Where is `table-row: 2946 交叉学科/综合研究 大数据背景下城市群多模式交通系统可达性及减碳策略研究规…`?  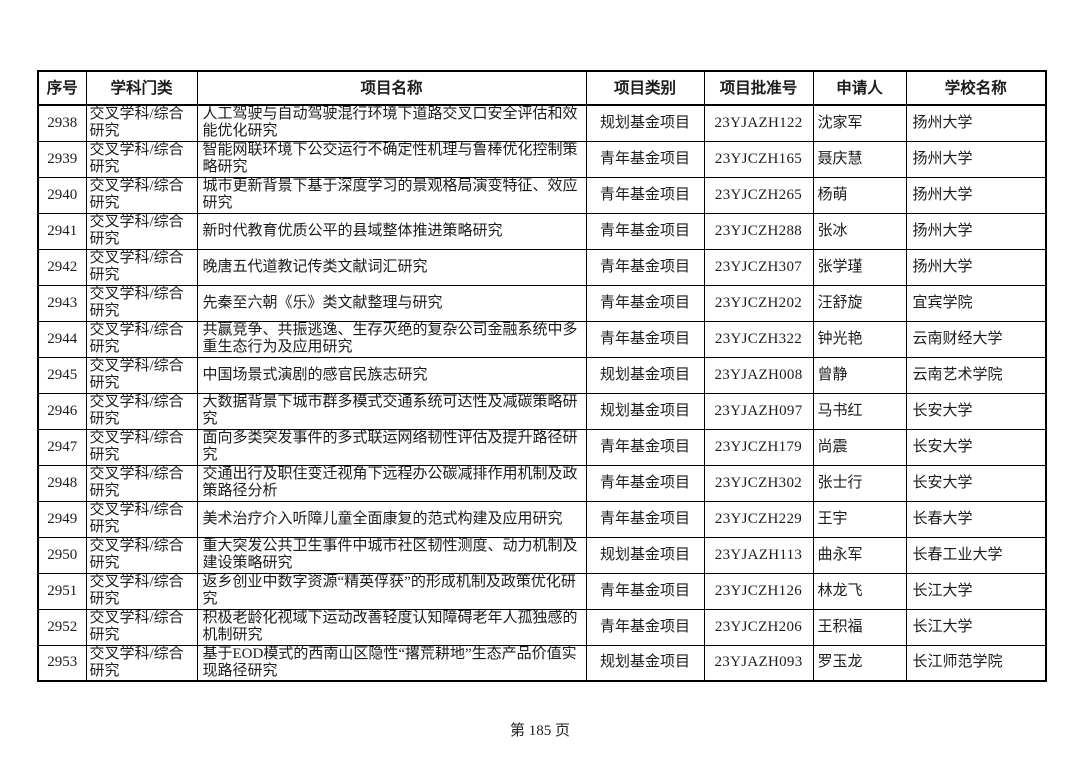 table-row: 2946 交叉学科/综合研究 大数据背景下城市群多模式交通系统可达性及减碳策略研究规… is located at coordinates (542, 411).